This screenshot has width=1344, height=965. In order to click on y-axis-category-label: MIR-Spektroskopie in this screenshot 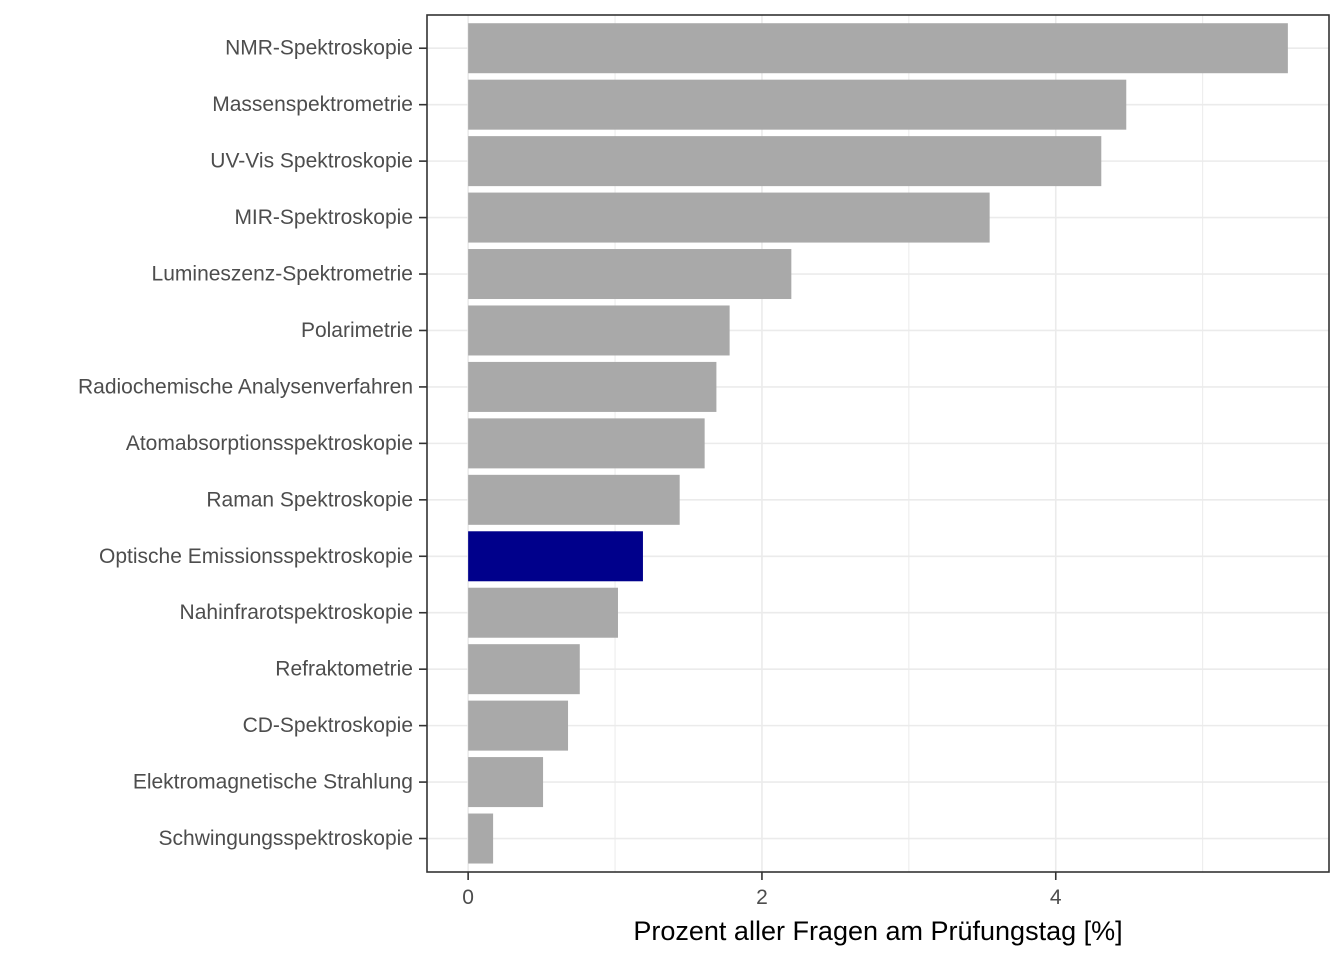, I will do `click(323, 217)`.